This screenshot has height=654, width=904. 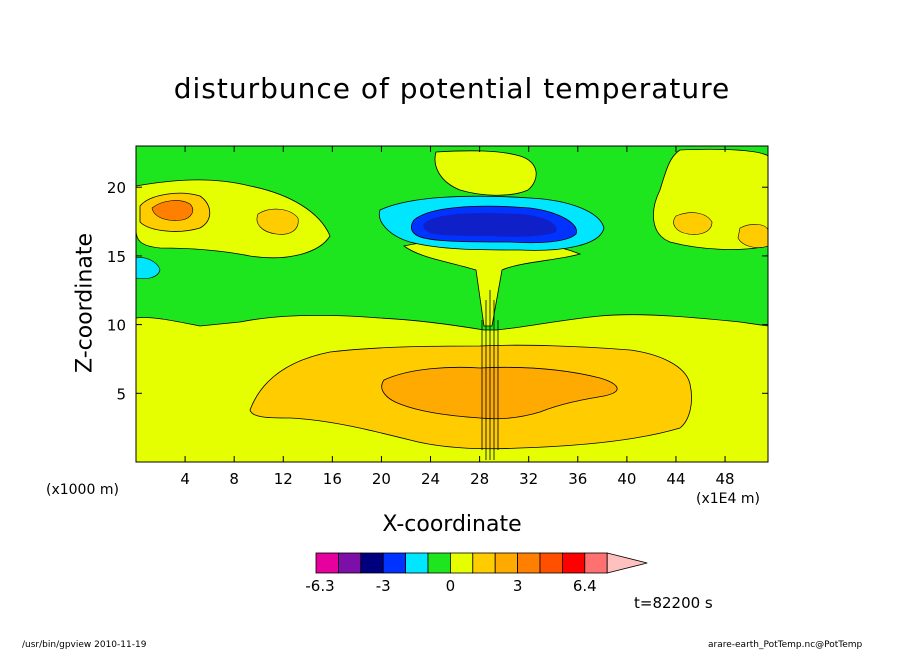 I want to click on region-darkorange-upper-left, so click(x=172, y=210).